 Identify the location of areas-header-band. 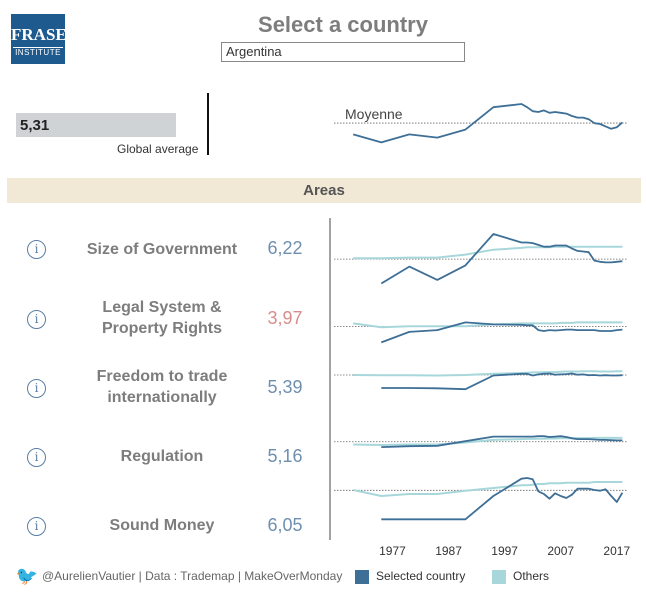
(324, 190).